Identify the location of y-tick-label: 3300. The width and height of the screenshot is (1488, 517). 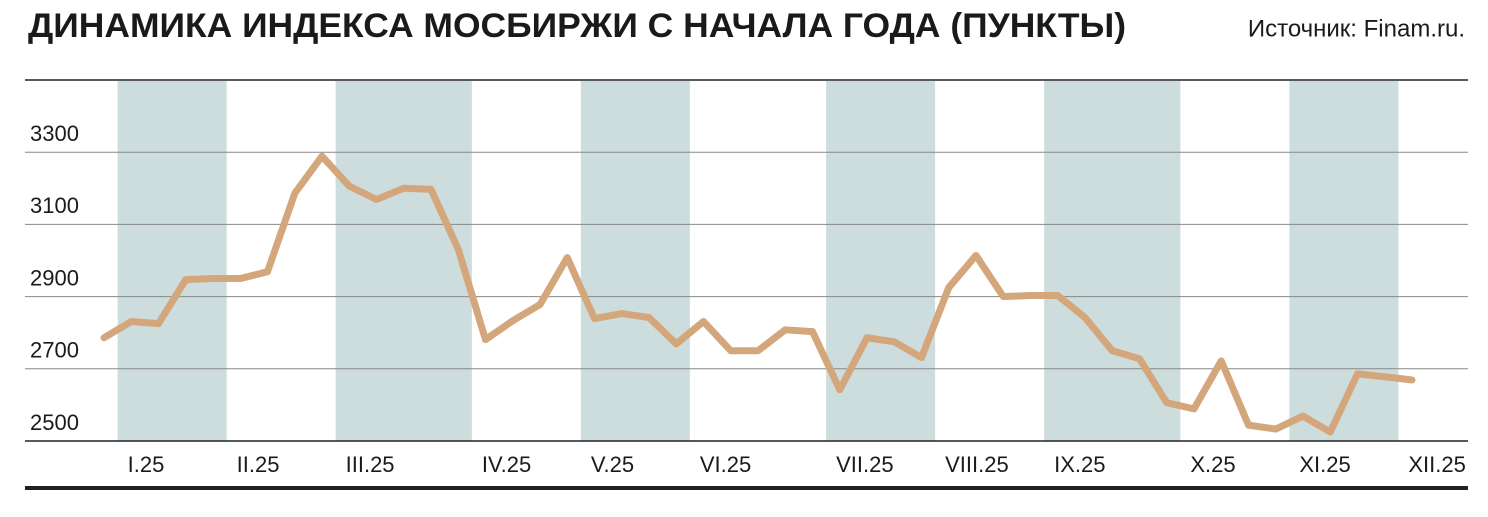
(54, 133).